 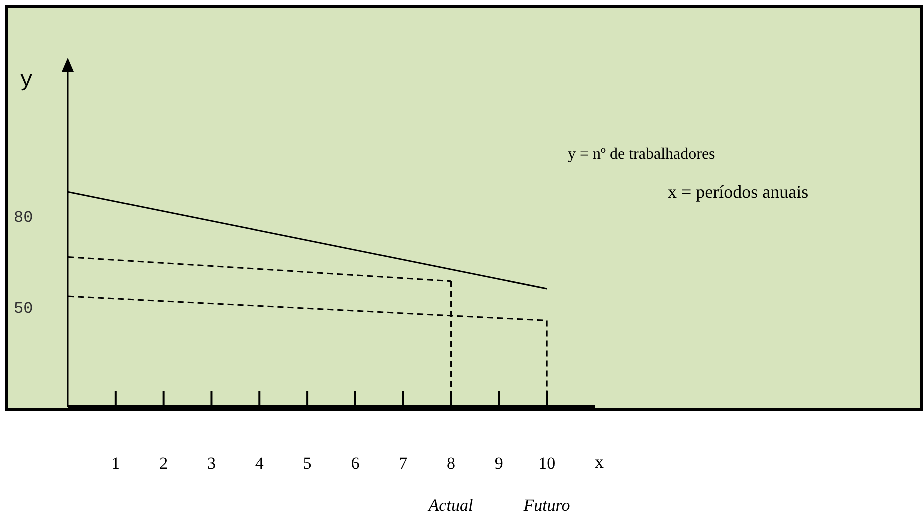 I want to click on y-tick-label: 50, so click(x=24, y=309).